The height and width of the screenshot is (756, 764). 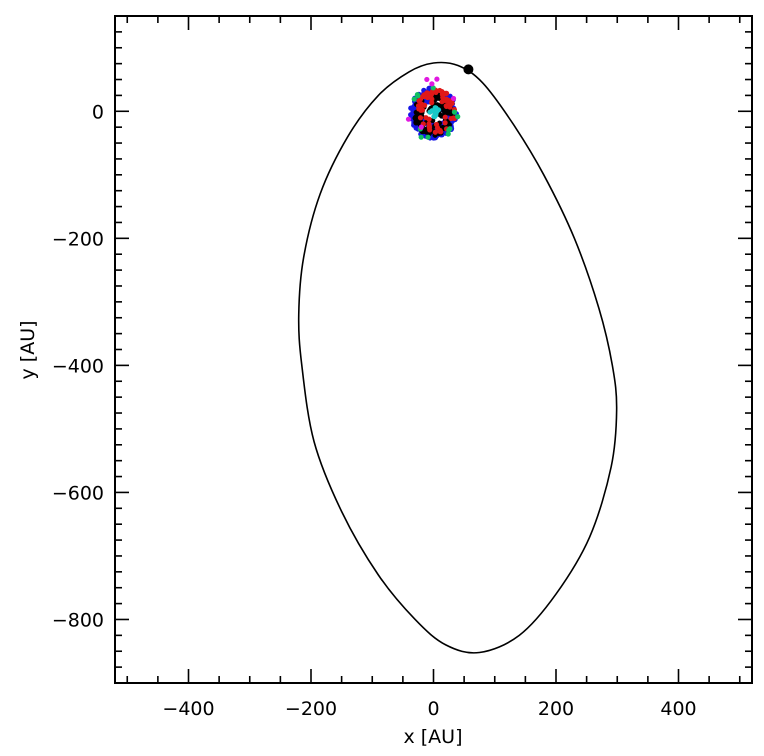 I want to click on particle-cloud, so click(x=433, y=108).